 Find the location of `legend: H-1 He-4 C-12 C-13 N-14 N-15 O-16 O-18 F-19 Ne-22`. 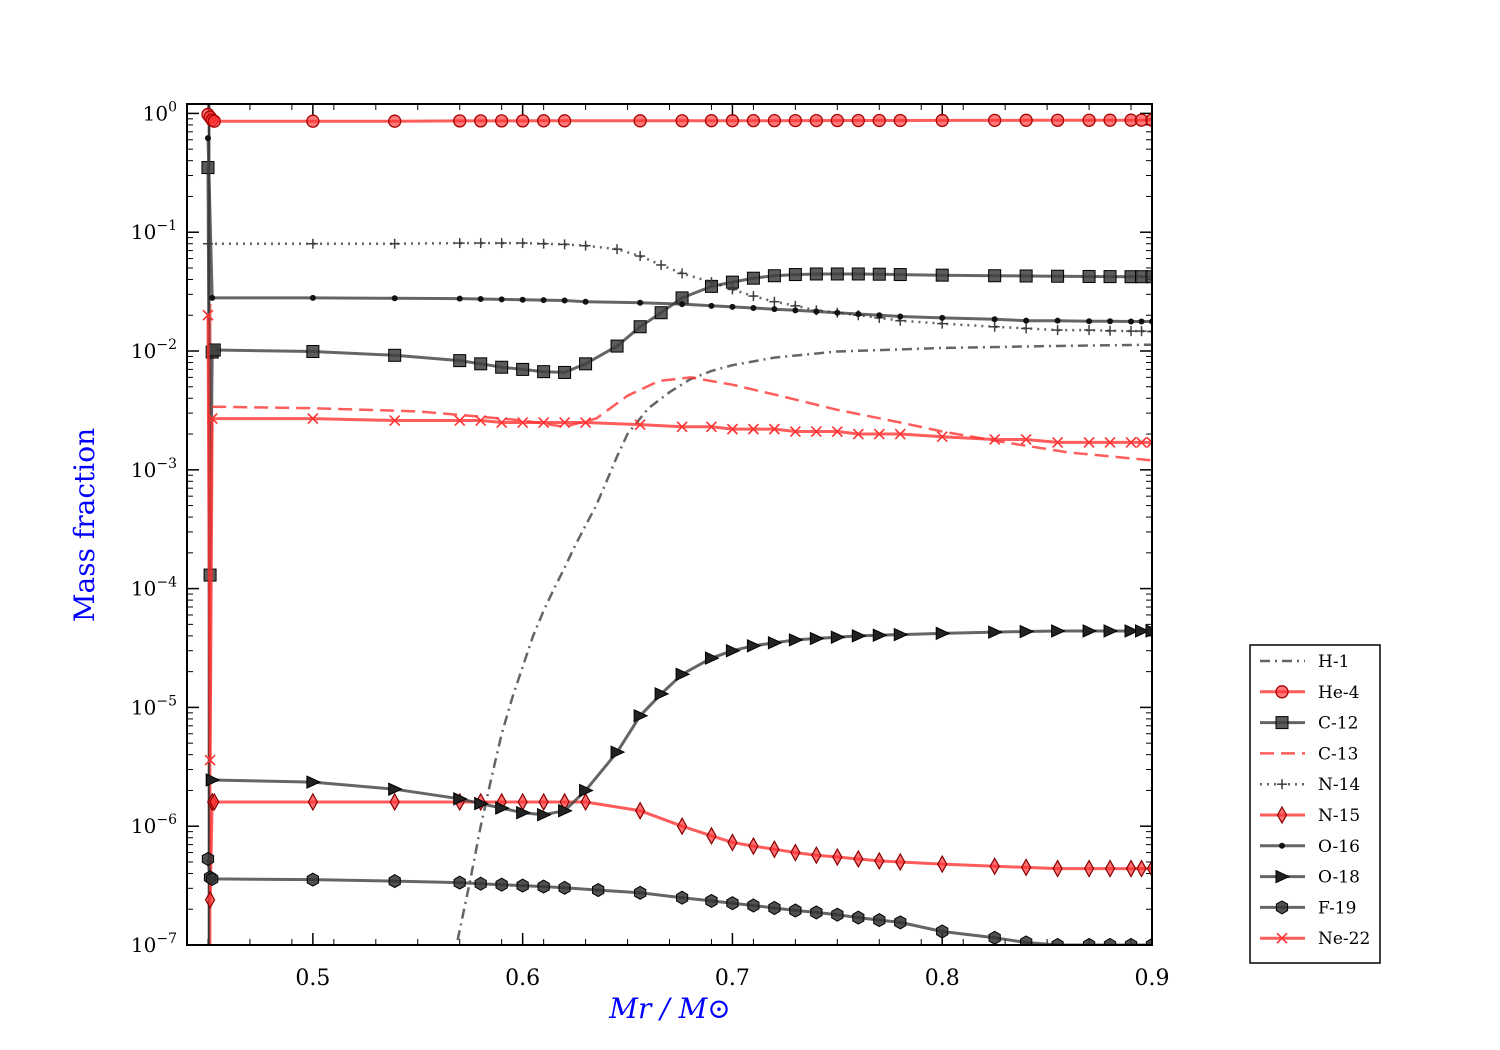

legend: H-1 He-4 C-12 C-13 N-14 N-15 O-16 O-18 F-19 Ne-22 is located at coordinates (1315, 804).